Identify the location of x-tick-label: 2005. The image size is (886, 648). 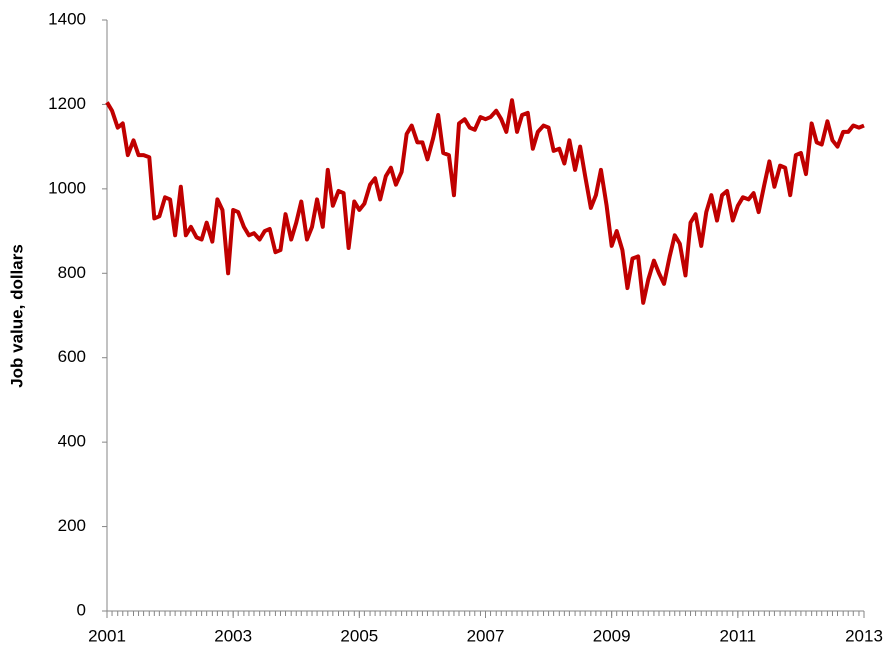
(359, 635).